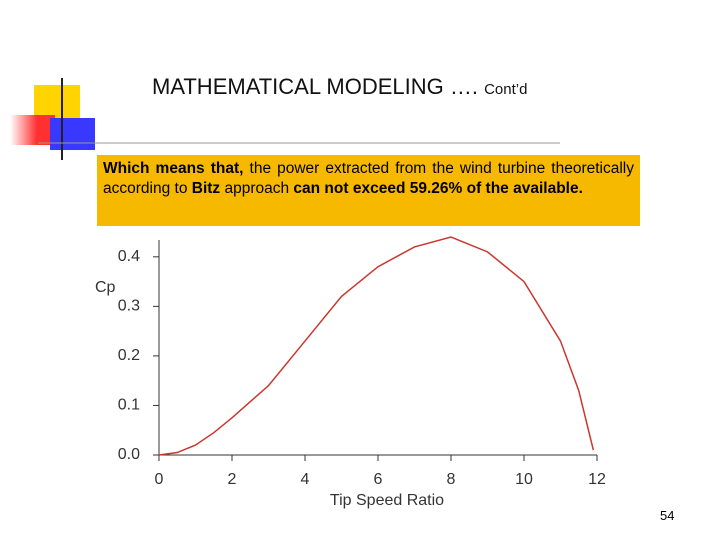  What do you see at coordinates (129, 454) in the screenshot?
I see `y-tick-label: 0.0` at bounding box center [129, 454].